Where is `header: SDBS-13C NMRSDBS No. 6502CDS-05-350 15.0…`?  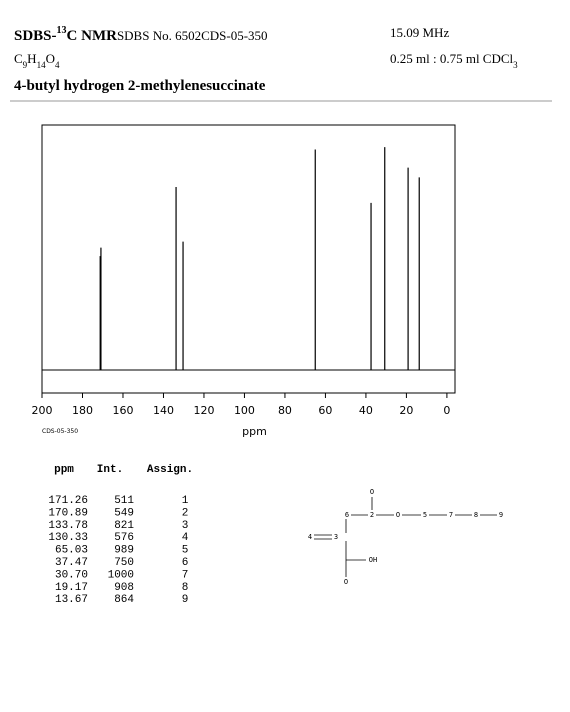 header: SDBS-13C NMRSDBS No. 6502CDS-05-350 15.0… is located at coordinates (281, 63).